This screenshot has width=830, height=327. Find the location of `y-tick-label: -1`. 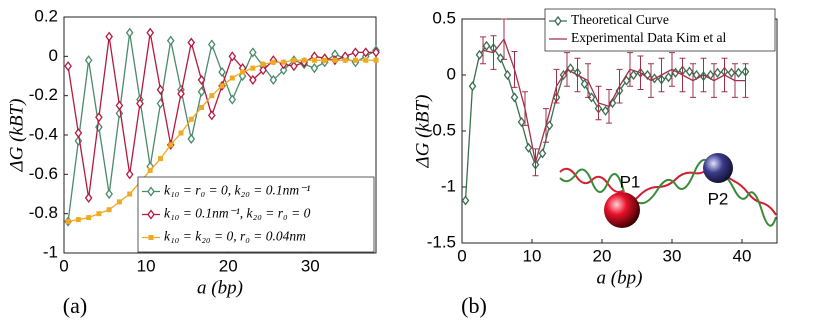

y-tick-label: -1 is located at coordinates (50, 251).